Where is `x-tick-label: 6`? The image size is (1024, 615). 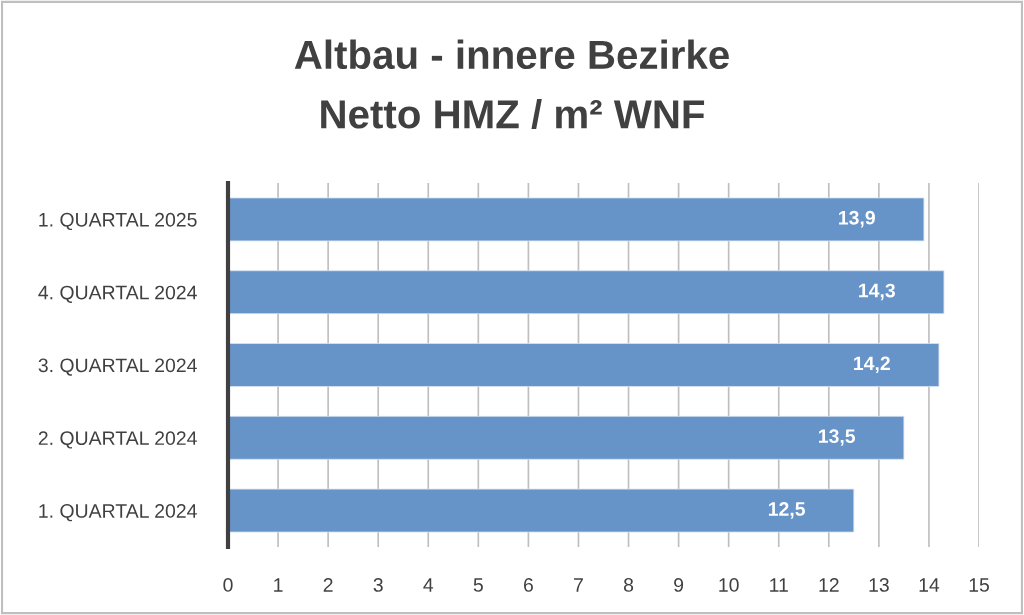
x-tick-label: 6 is located at coordinates (528, 585).